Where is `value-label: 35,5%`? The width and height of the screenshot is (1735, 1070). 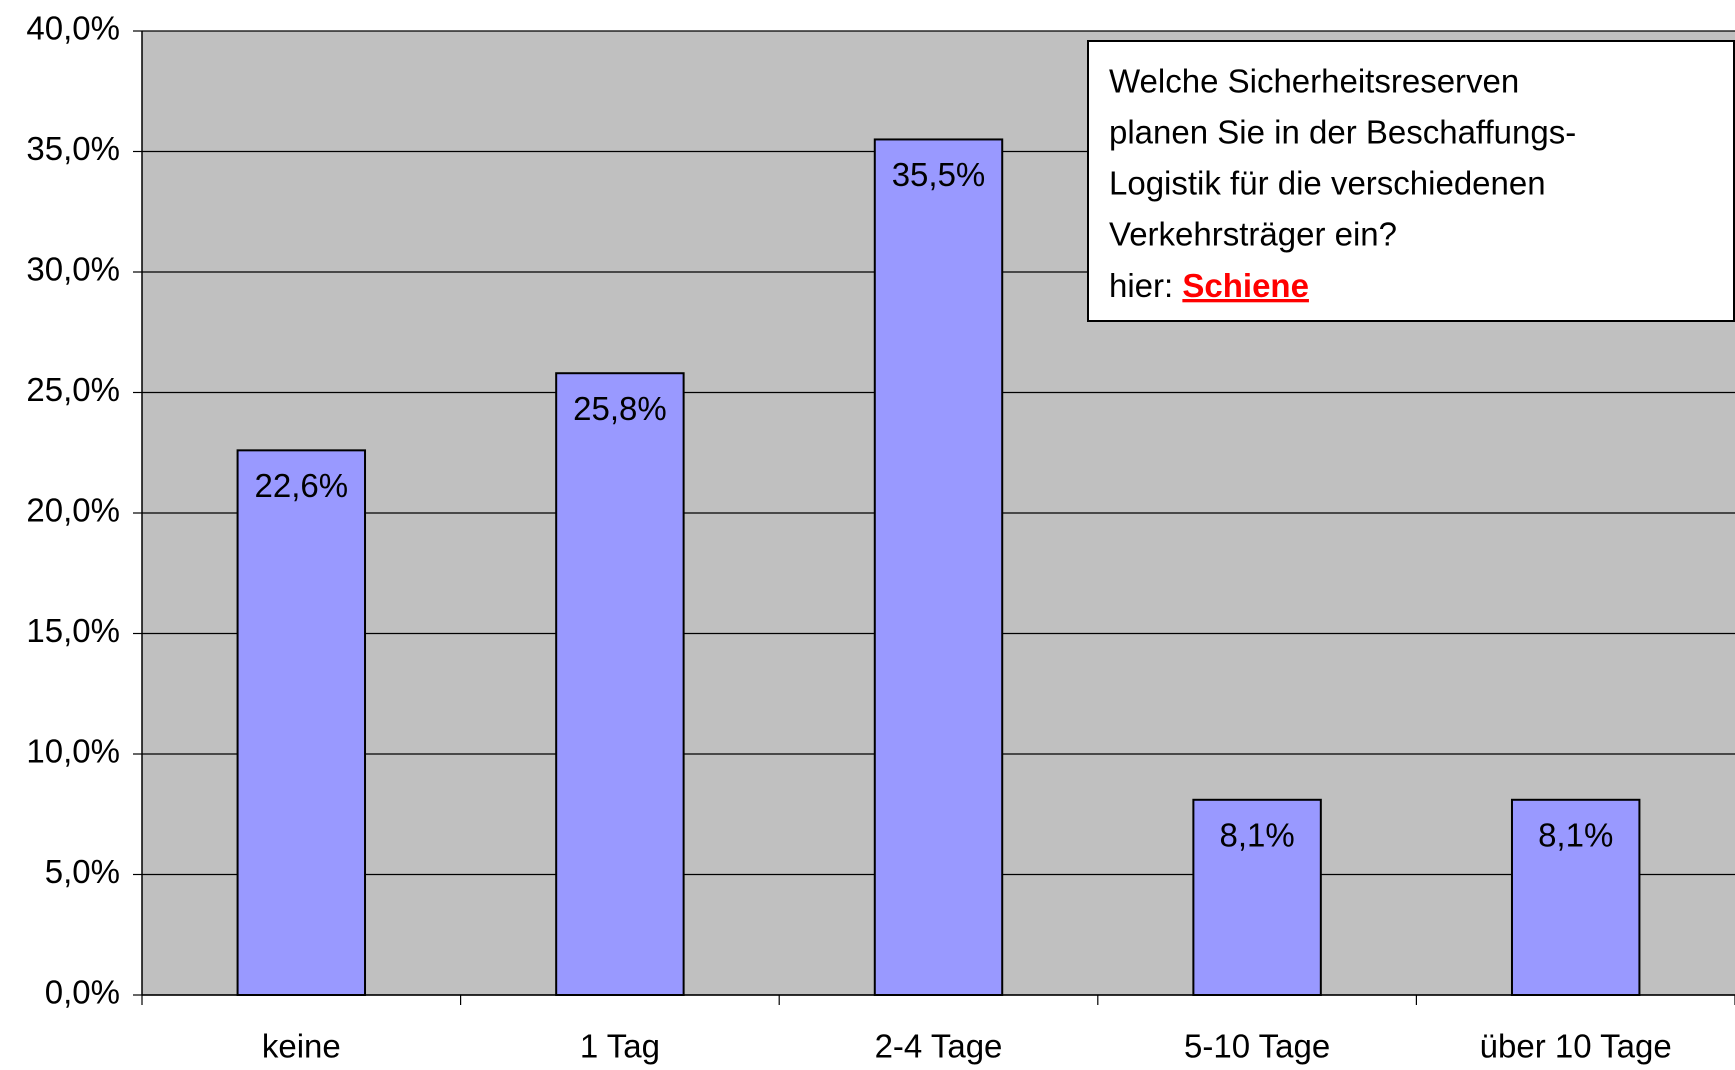
value-label: 35,5% is located at coordinates (939, 174).